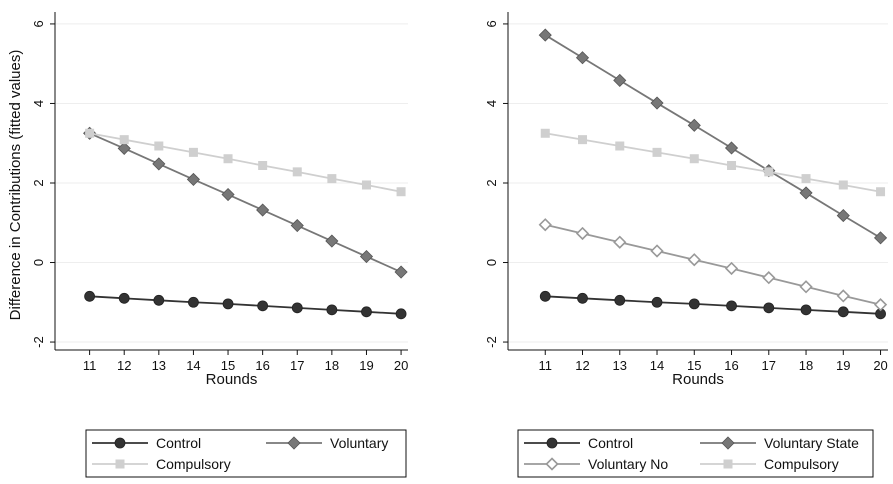 Image resolution: width=893 pixels, height=484 pixels. Describe the element at coordinates (246, 453) in the screenshot. I see `legend: Control Voluntary Compulsory` at that location.